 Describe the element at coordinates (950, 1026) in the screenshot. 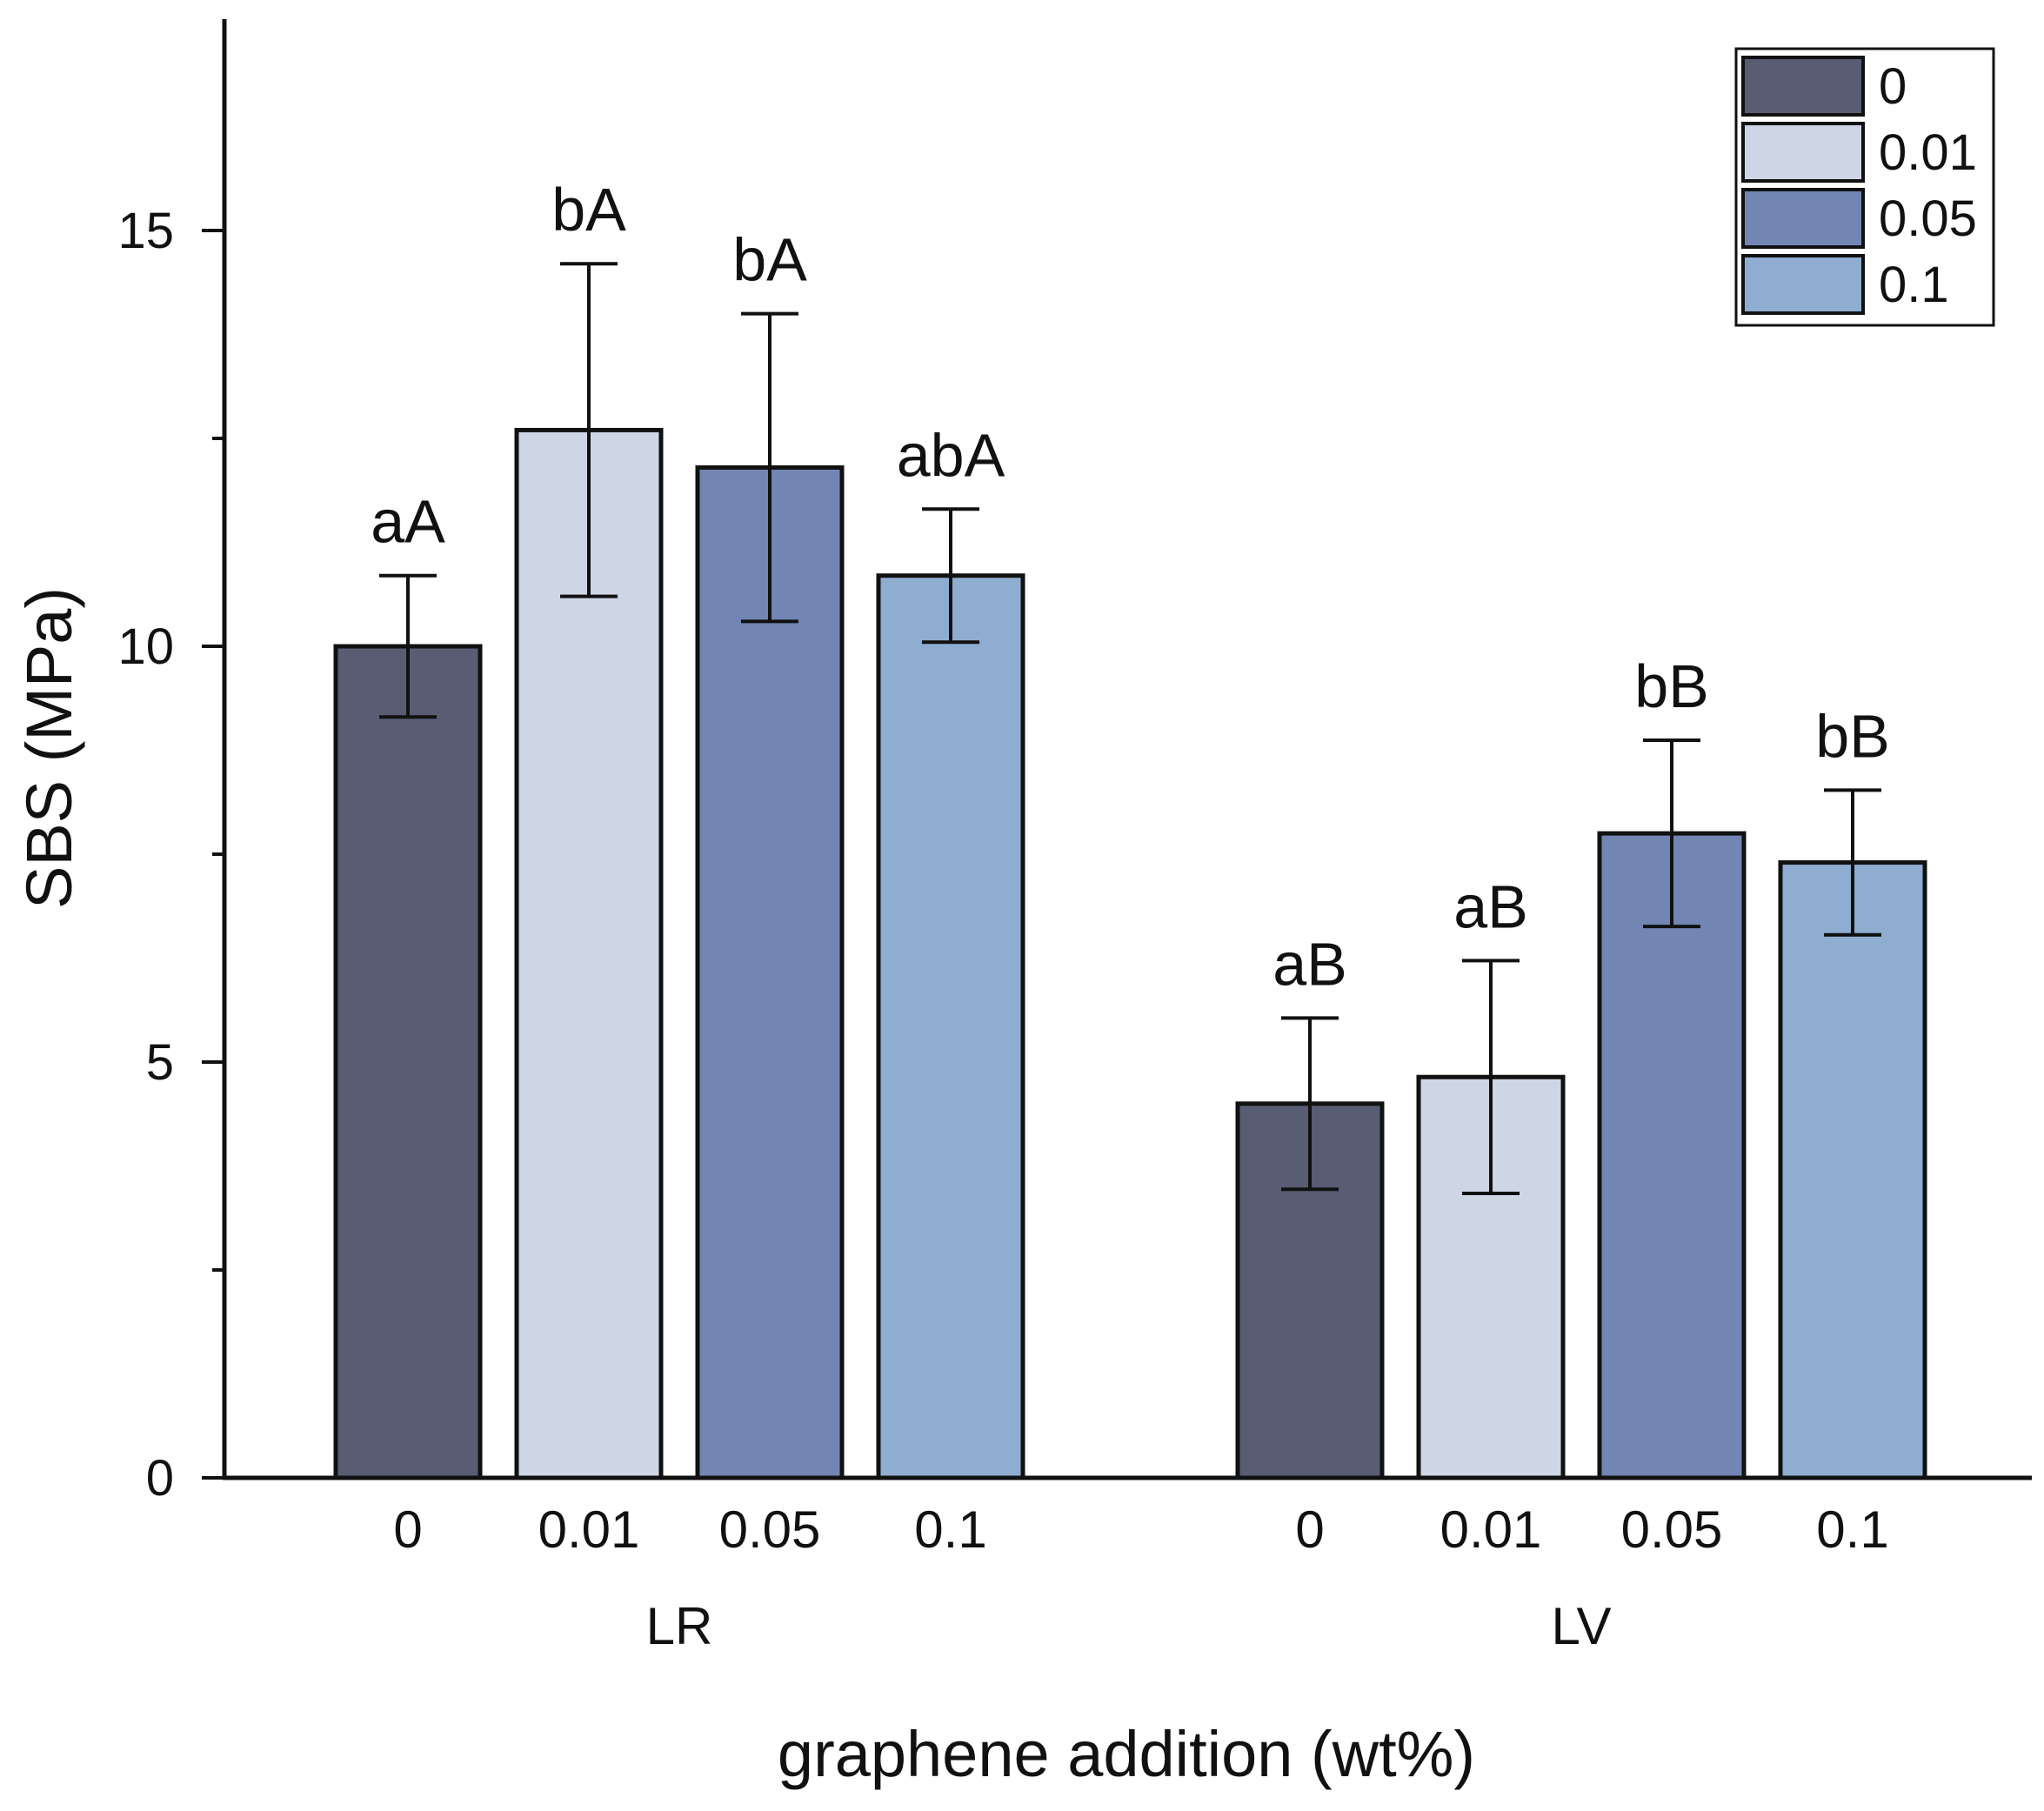

I see `bar-LR-0.1` at that location.